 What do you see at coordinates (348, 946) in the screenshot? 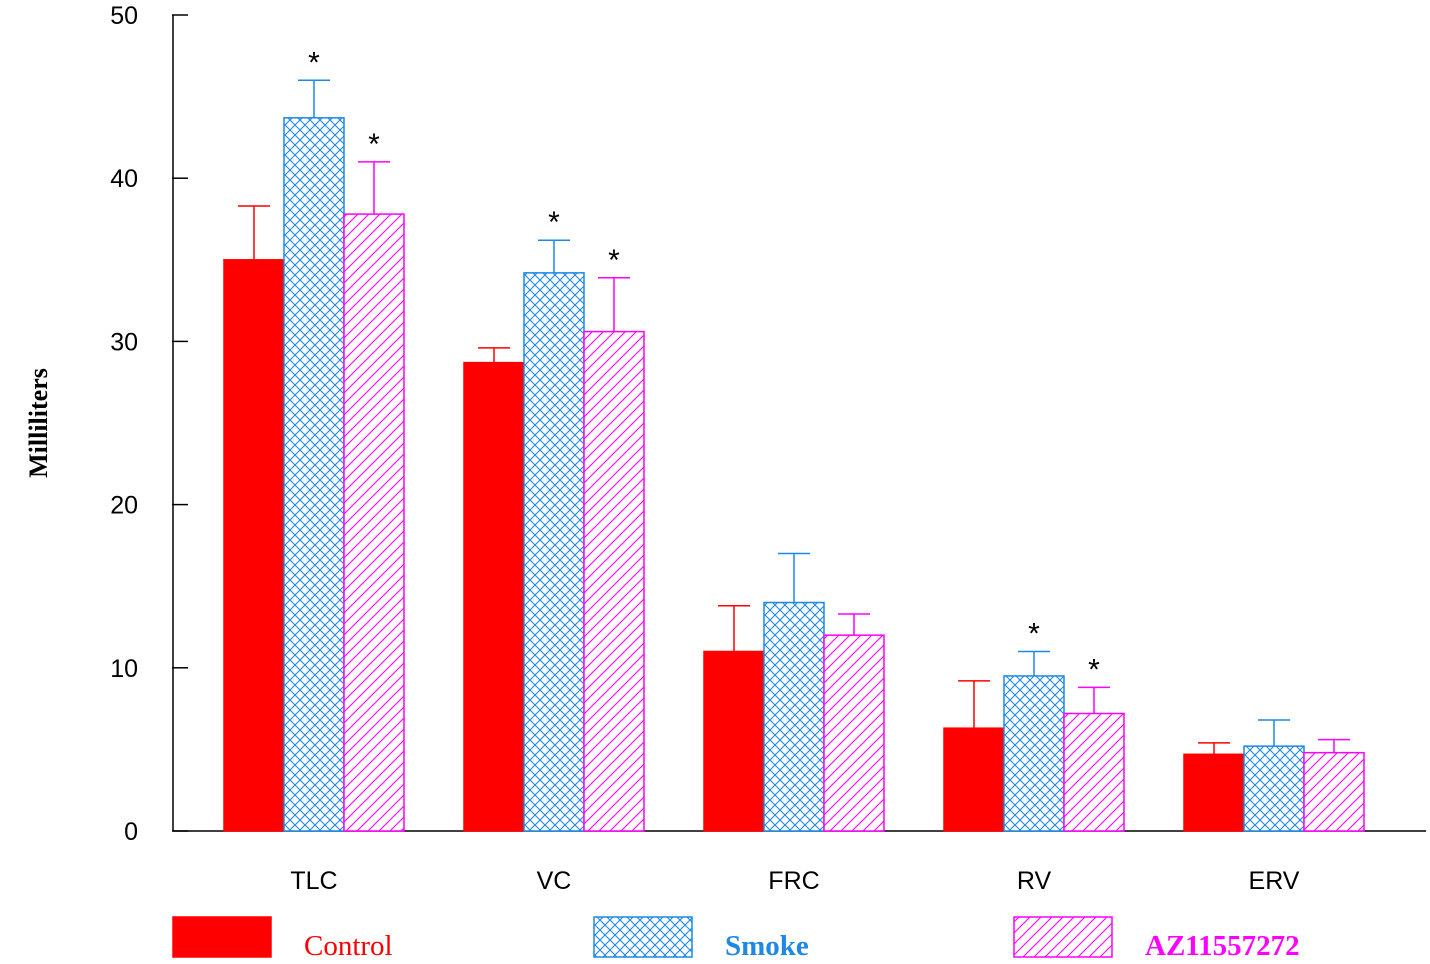
I see `legend-label: Control` at bounding box center [348, 946].